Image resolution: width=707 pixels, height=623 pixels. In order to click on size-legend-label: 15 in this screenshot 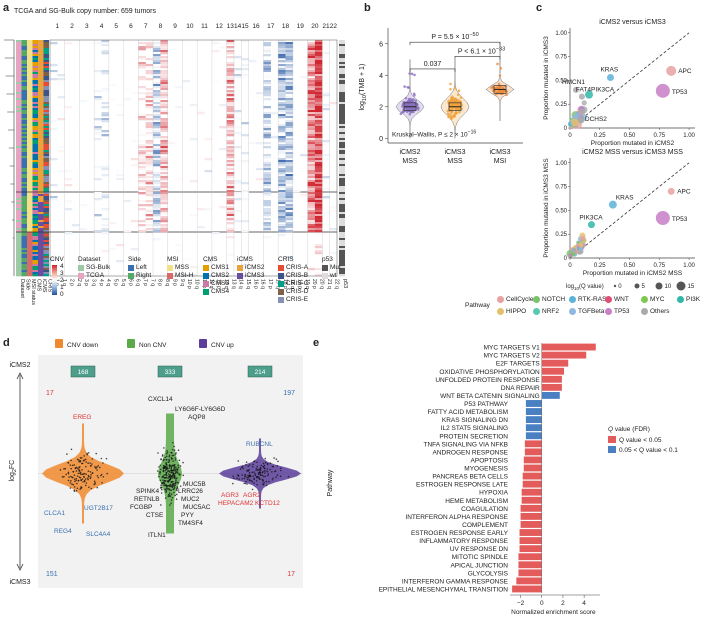, I will do `click(691, 287)`.